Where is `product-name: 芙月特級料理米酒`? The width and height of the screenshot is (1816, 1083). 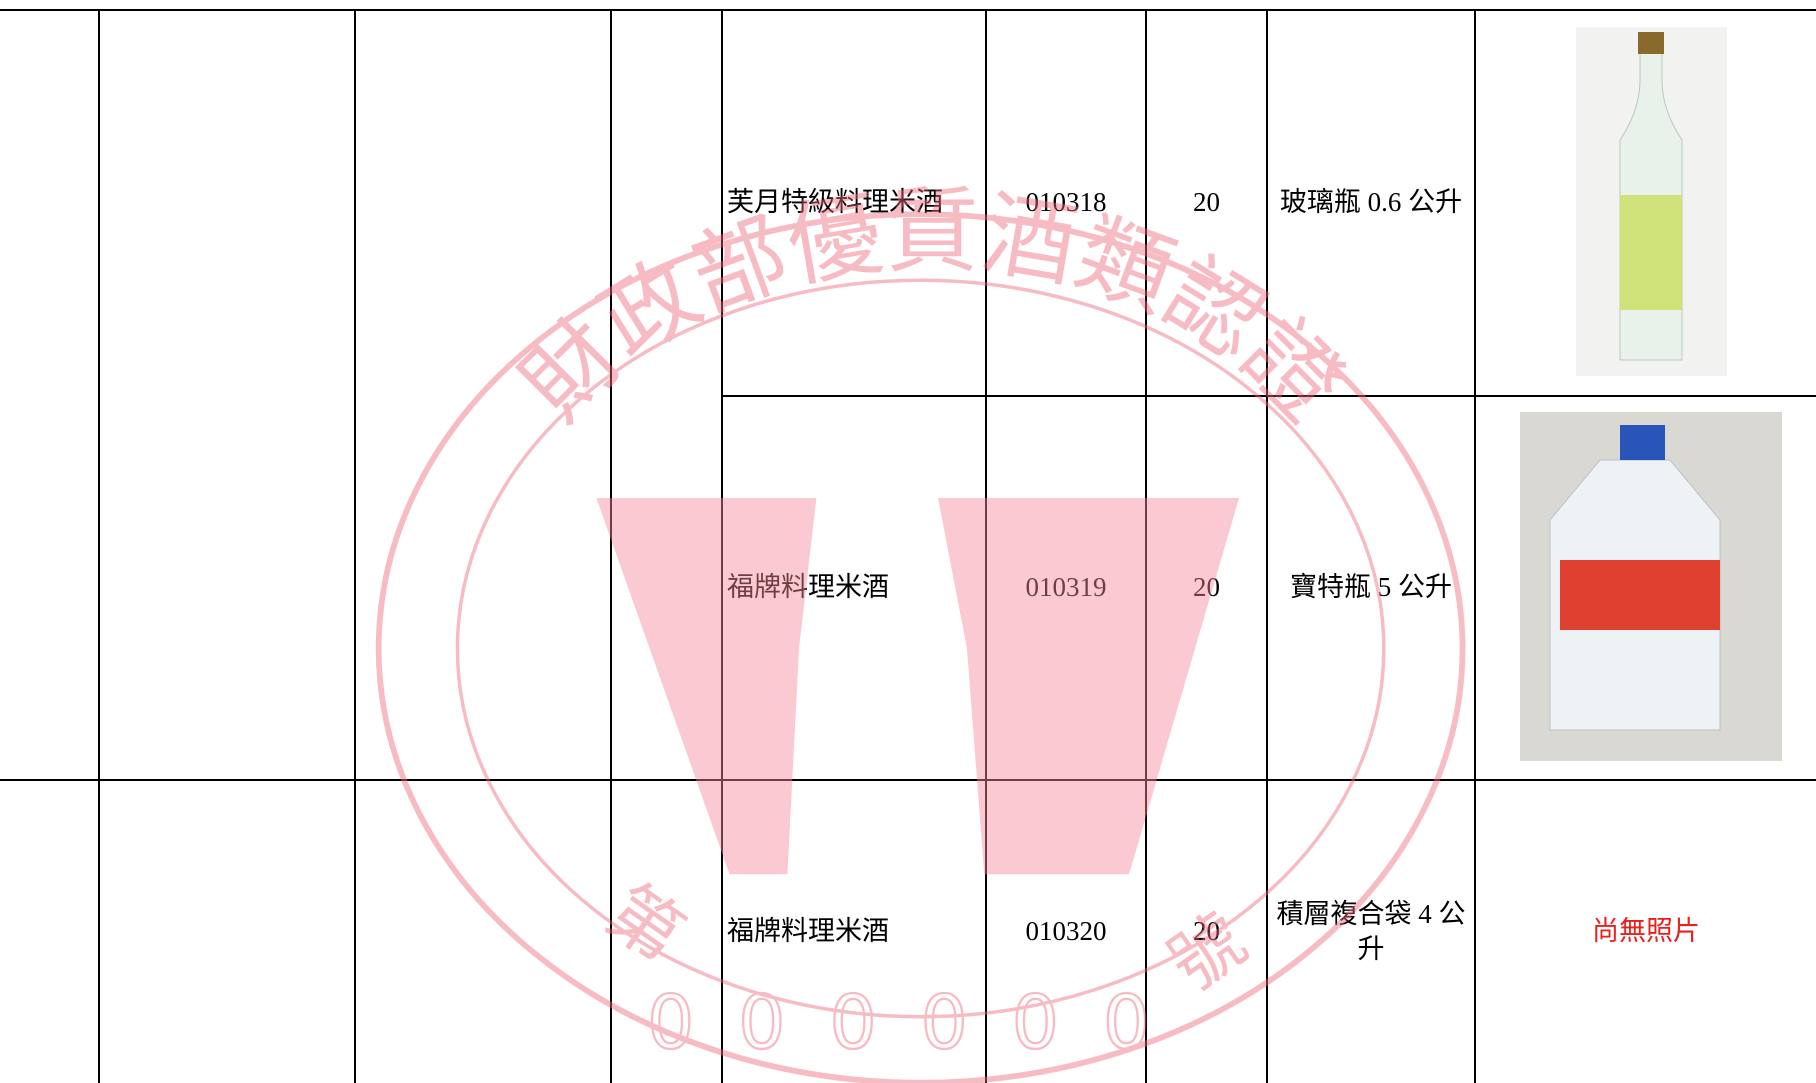 product-name: 芙月特級料理米酒 is located at coordinates (835, 202).